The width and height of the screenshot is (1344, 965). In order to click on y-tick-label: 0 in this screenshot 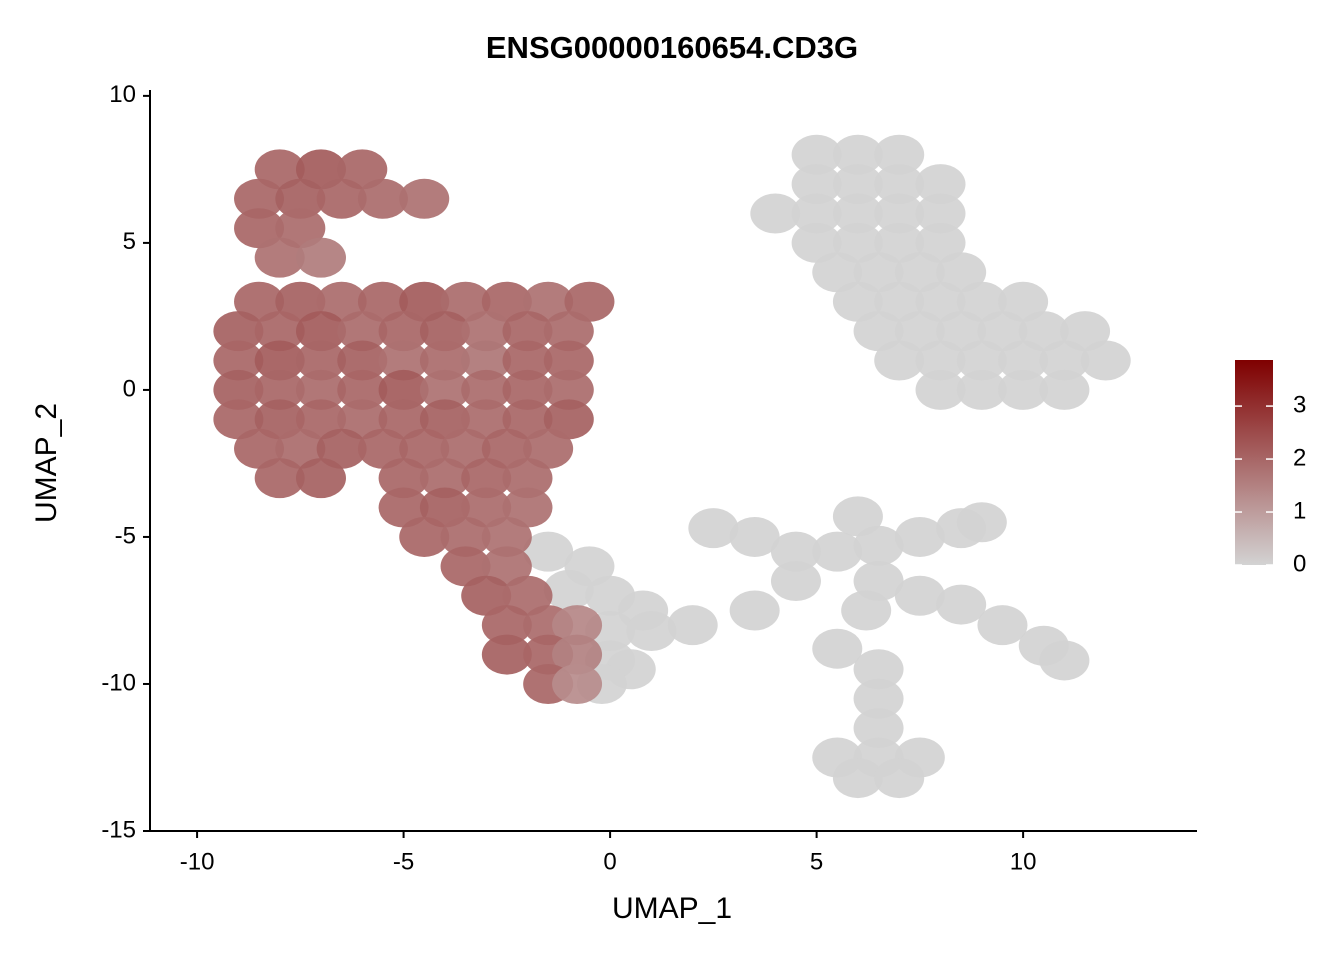, I will do `click(129, 388)`.